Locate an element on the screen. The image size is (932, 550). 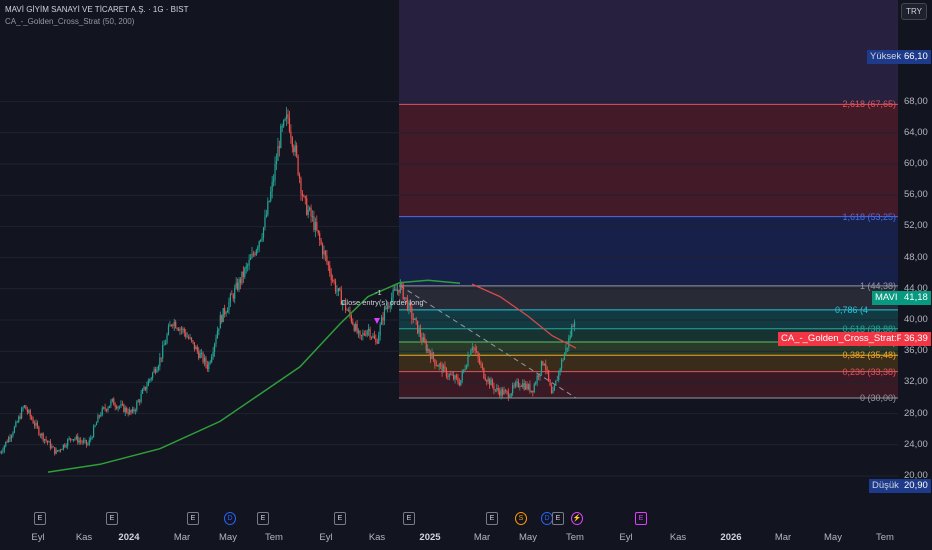
time-tick: 2026 is located at coordinates (731, 537).